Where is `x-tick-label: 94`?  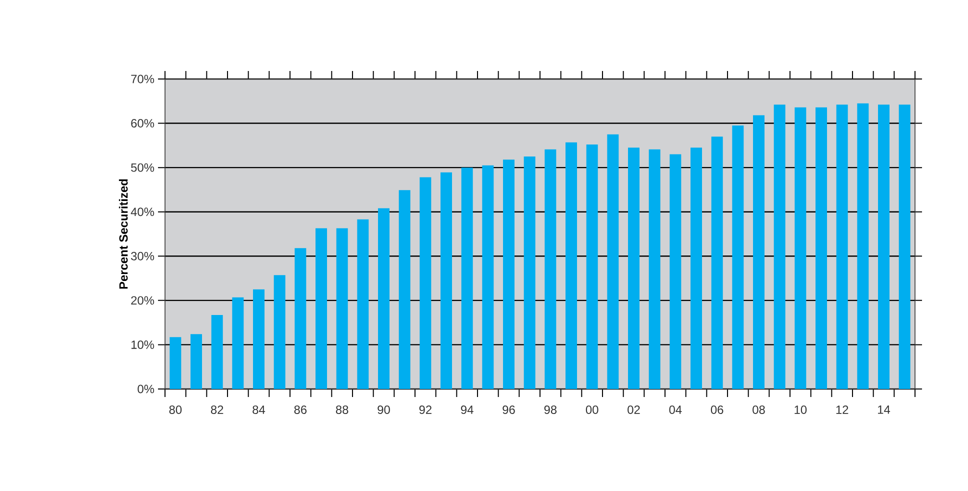 x-tick-label: 94 is located at coordinates (467, 410).